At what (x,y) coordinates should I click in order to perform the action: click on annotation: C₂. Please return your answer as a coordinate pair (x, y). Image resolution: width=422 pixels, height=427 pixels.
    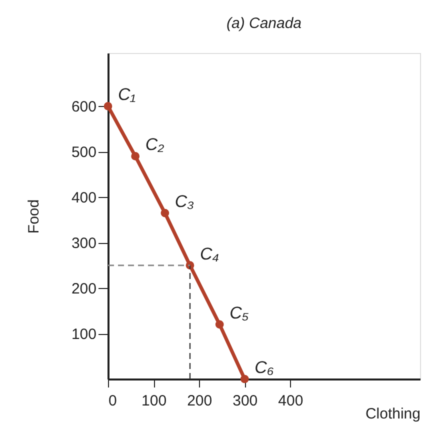
    Looking at the image, I should click on (155, 144).